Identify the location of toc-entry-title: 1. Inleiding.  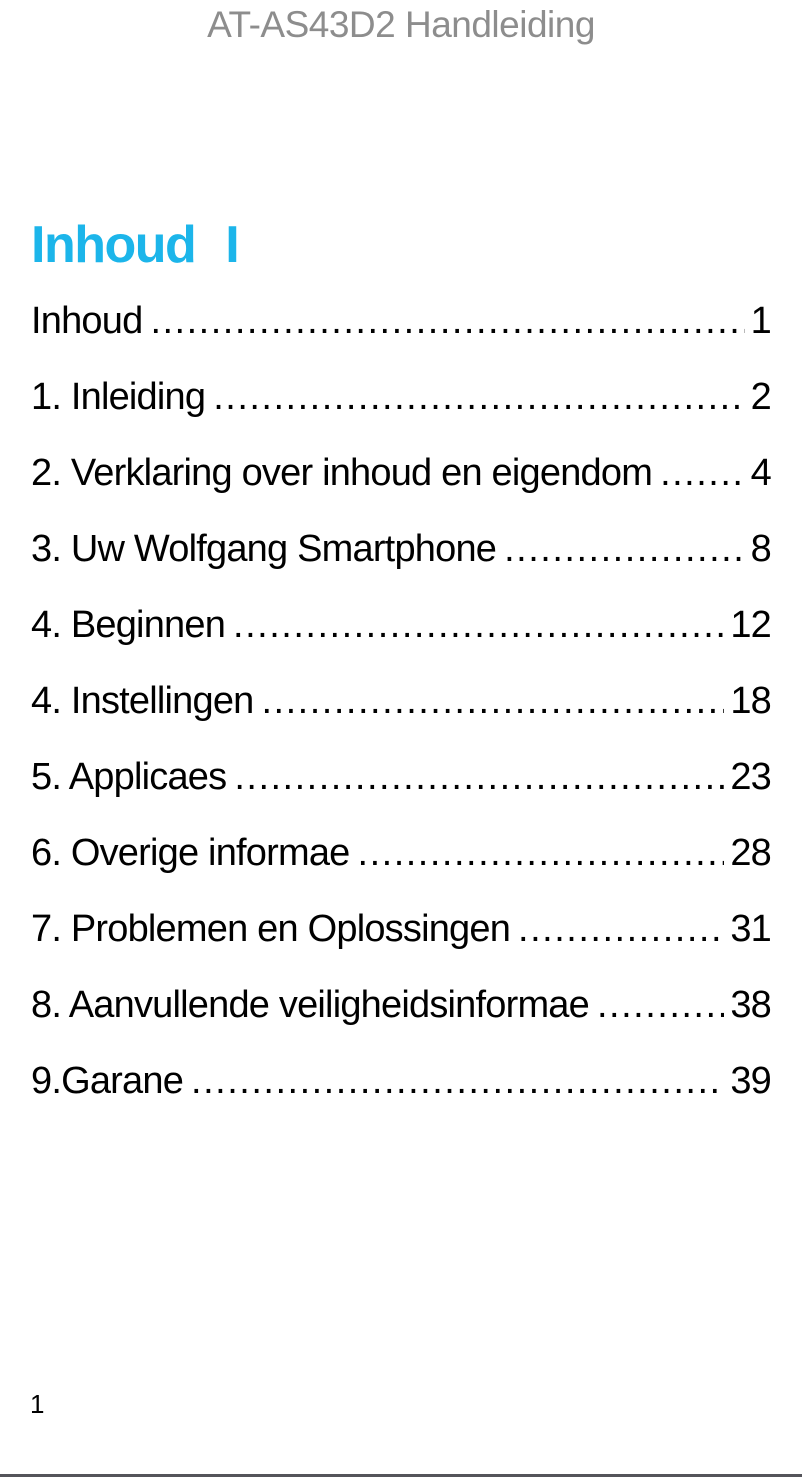
(118, 397).